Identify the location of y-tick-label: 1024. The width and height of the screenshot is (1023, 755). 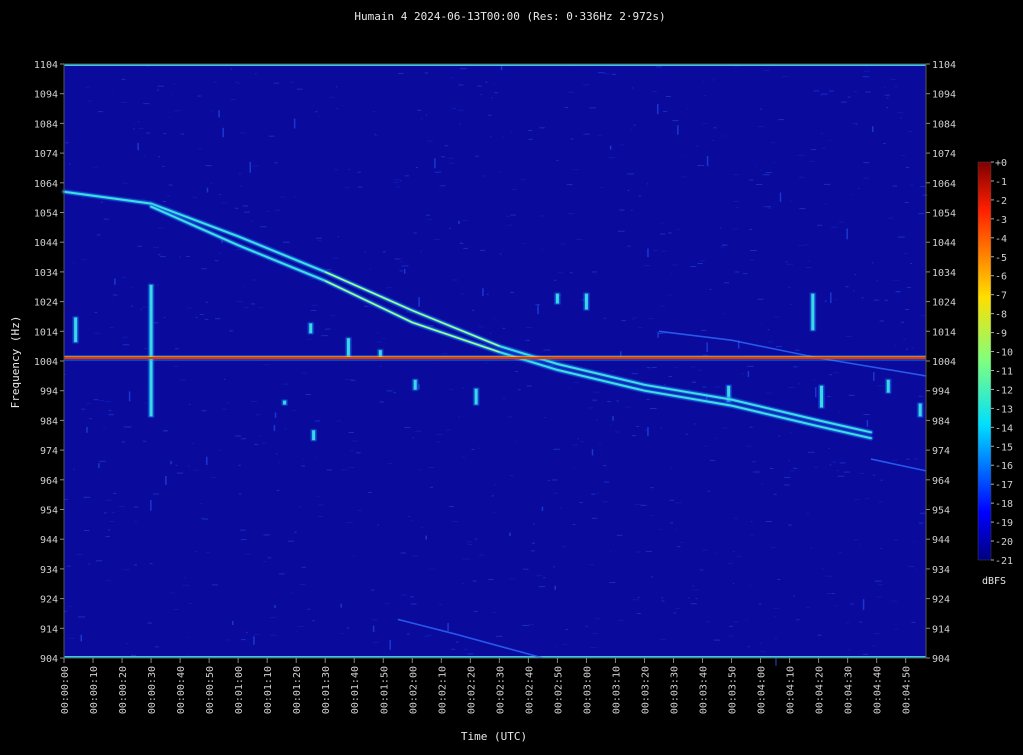
(46, 303).